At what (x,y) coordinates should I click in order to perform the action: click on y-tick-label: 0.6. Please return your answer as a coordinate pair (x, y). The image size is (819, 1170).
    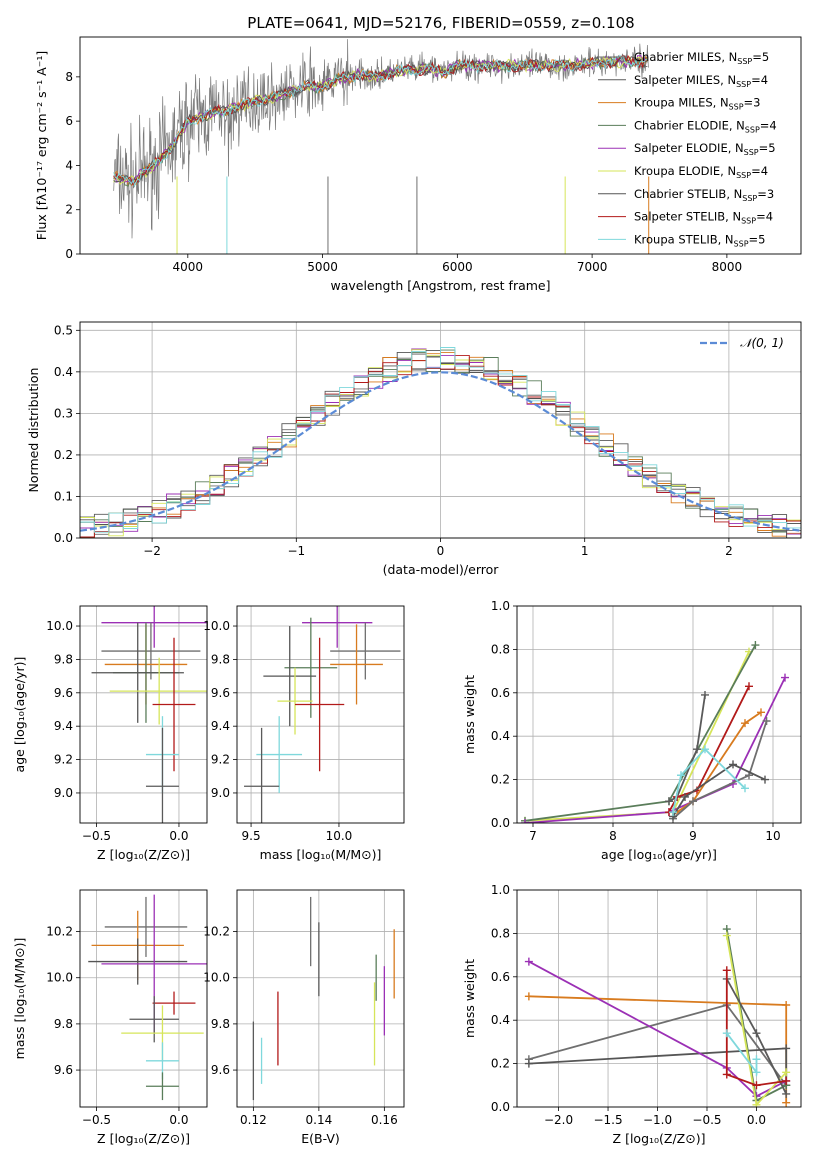
    Looking at the image, I should click on (500, 977).